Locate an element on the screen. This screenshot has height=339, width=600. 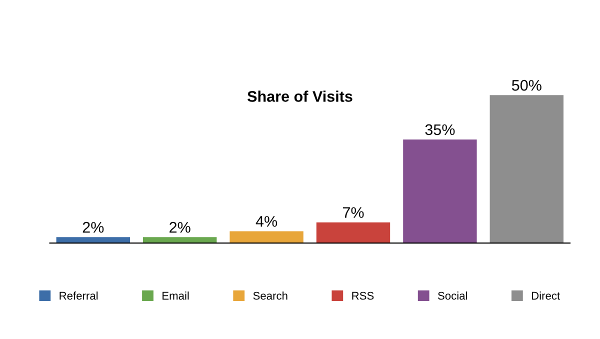
legend-label: RSS is located at coordinates (363, 296).